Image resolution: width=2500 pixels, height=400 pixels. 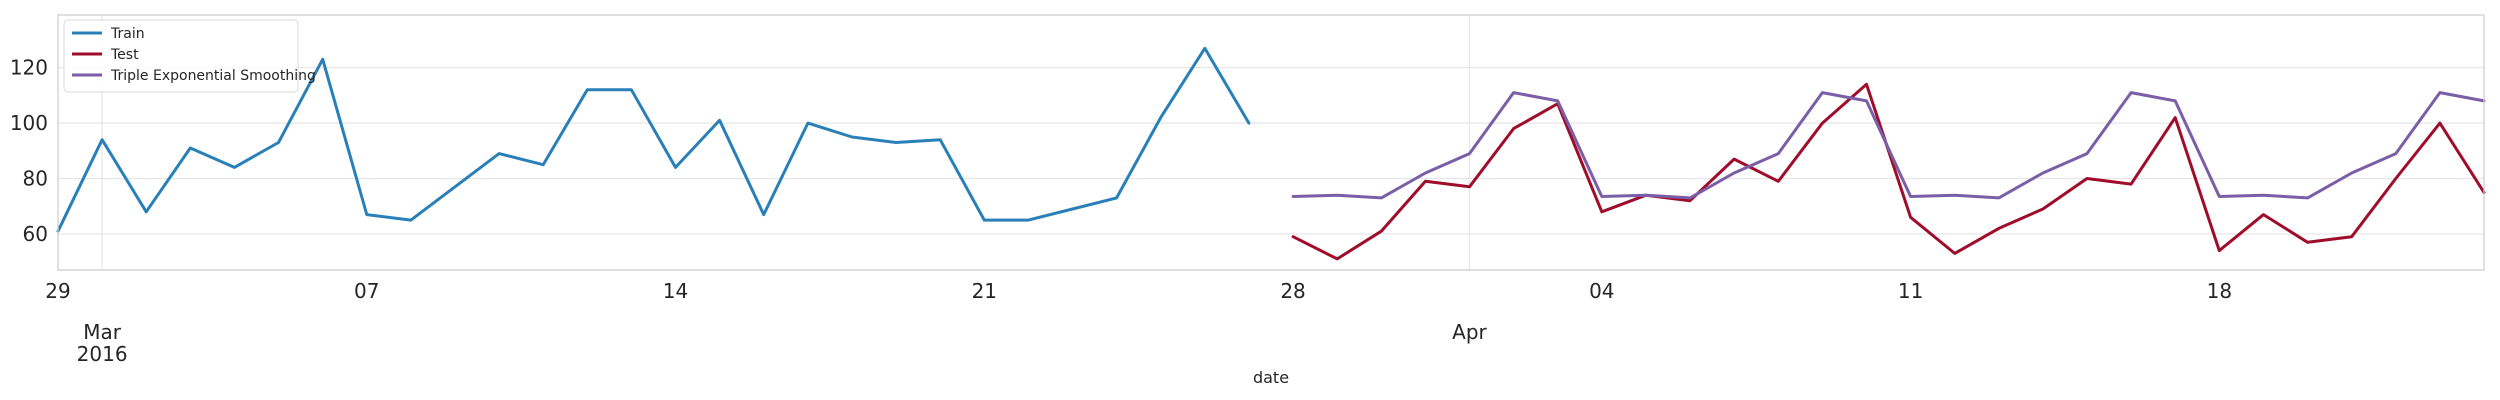 What do you see at coordinates (984, 291) in the screenshot?
I see `x-tick-label: 21` at bounding box center [984, 291].